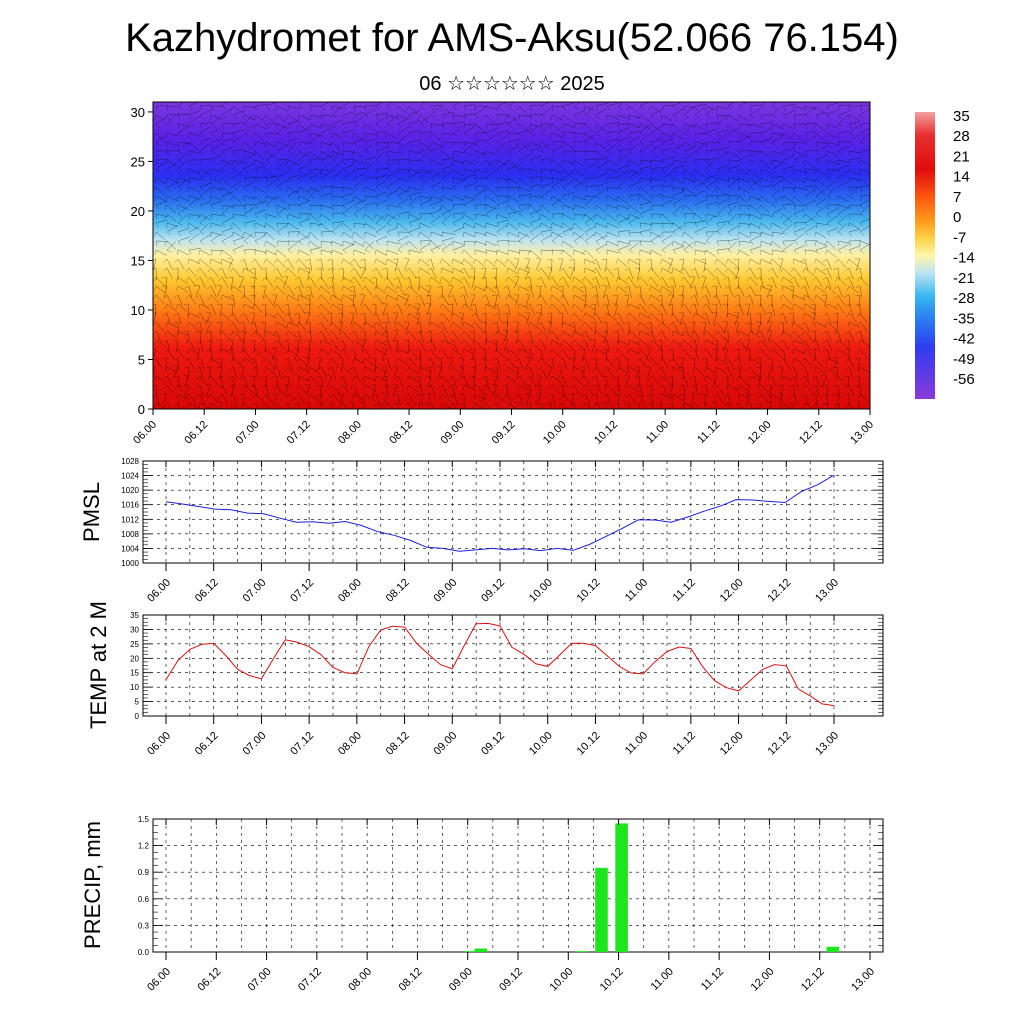 This screenshot has width=1024, height=1024. What do you see at coordinates (134, 629) in the screenshot?
I see `temp-ytick-label: 30` at bounding box center [134, 629].